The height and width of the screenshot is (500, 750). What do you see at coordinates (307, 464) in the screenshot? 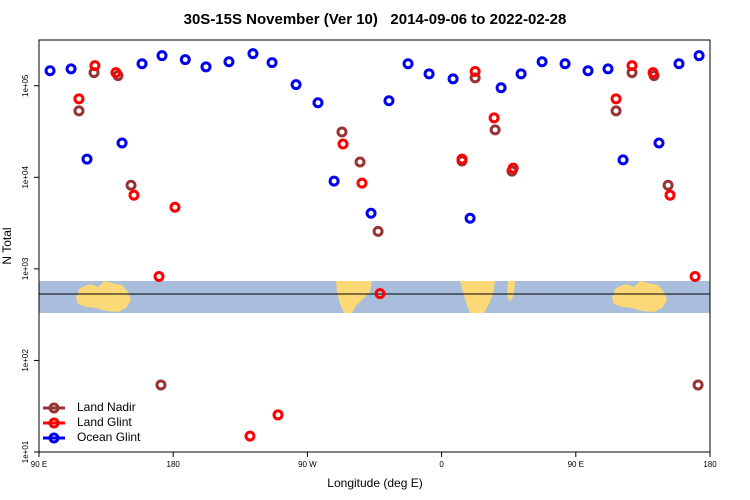
I see `x-tick-label: 90 W` at bounding box center [307, 464].